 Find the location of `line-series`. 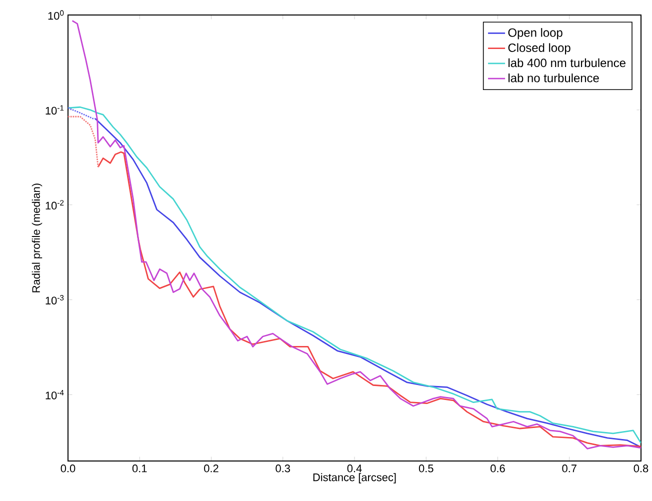

line-series is located at coordinates (83, 142).